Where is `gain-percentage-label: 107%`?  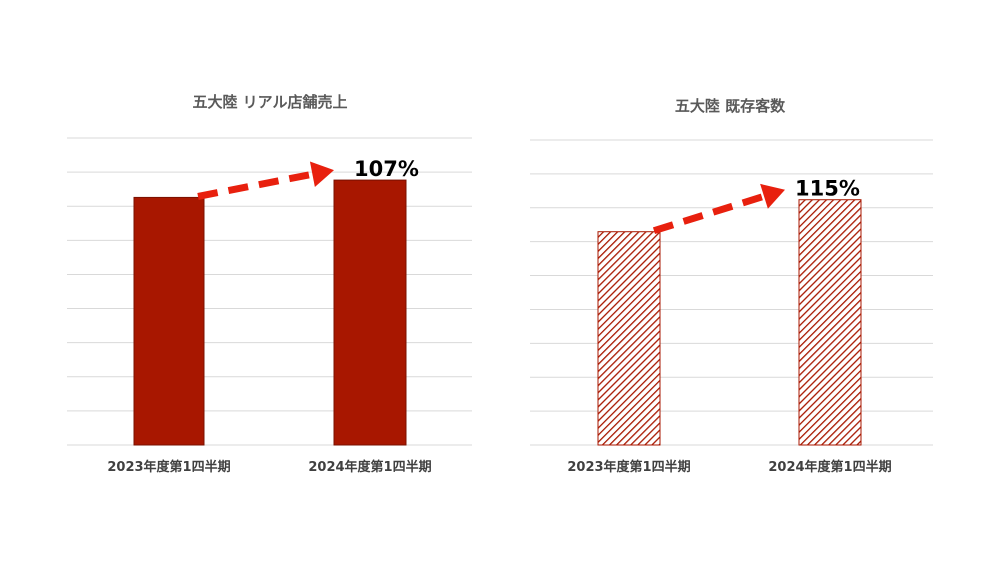 gain-percentage-label: 107% is located at coordinates (386, 169).